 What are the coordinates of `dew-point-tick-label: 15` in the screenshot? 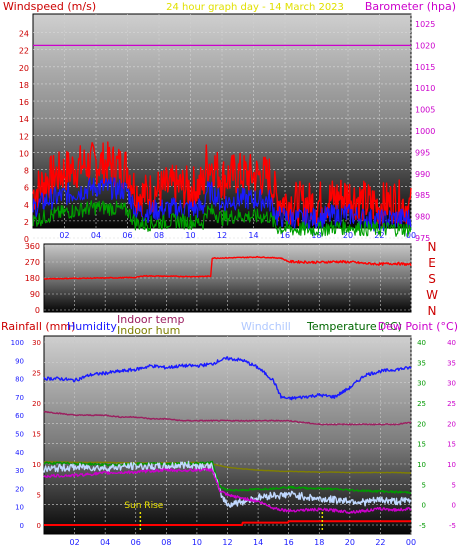 It's located at (451, 445).